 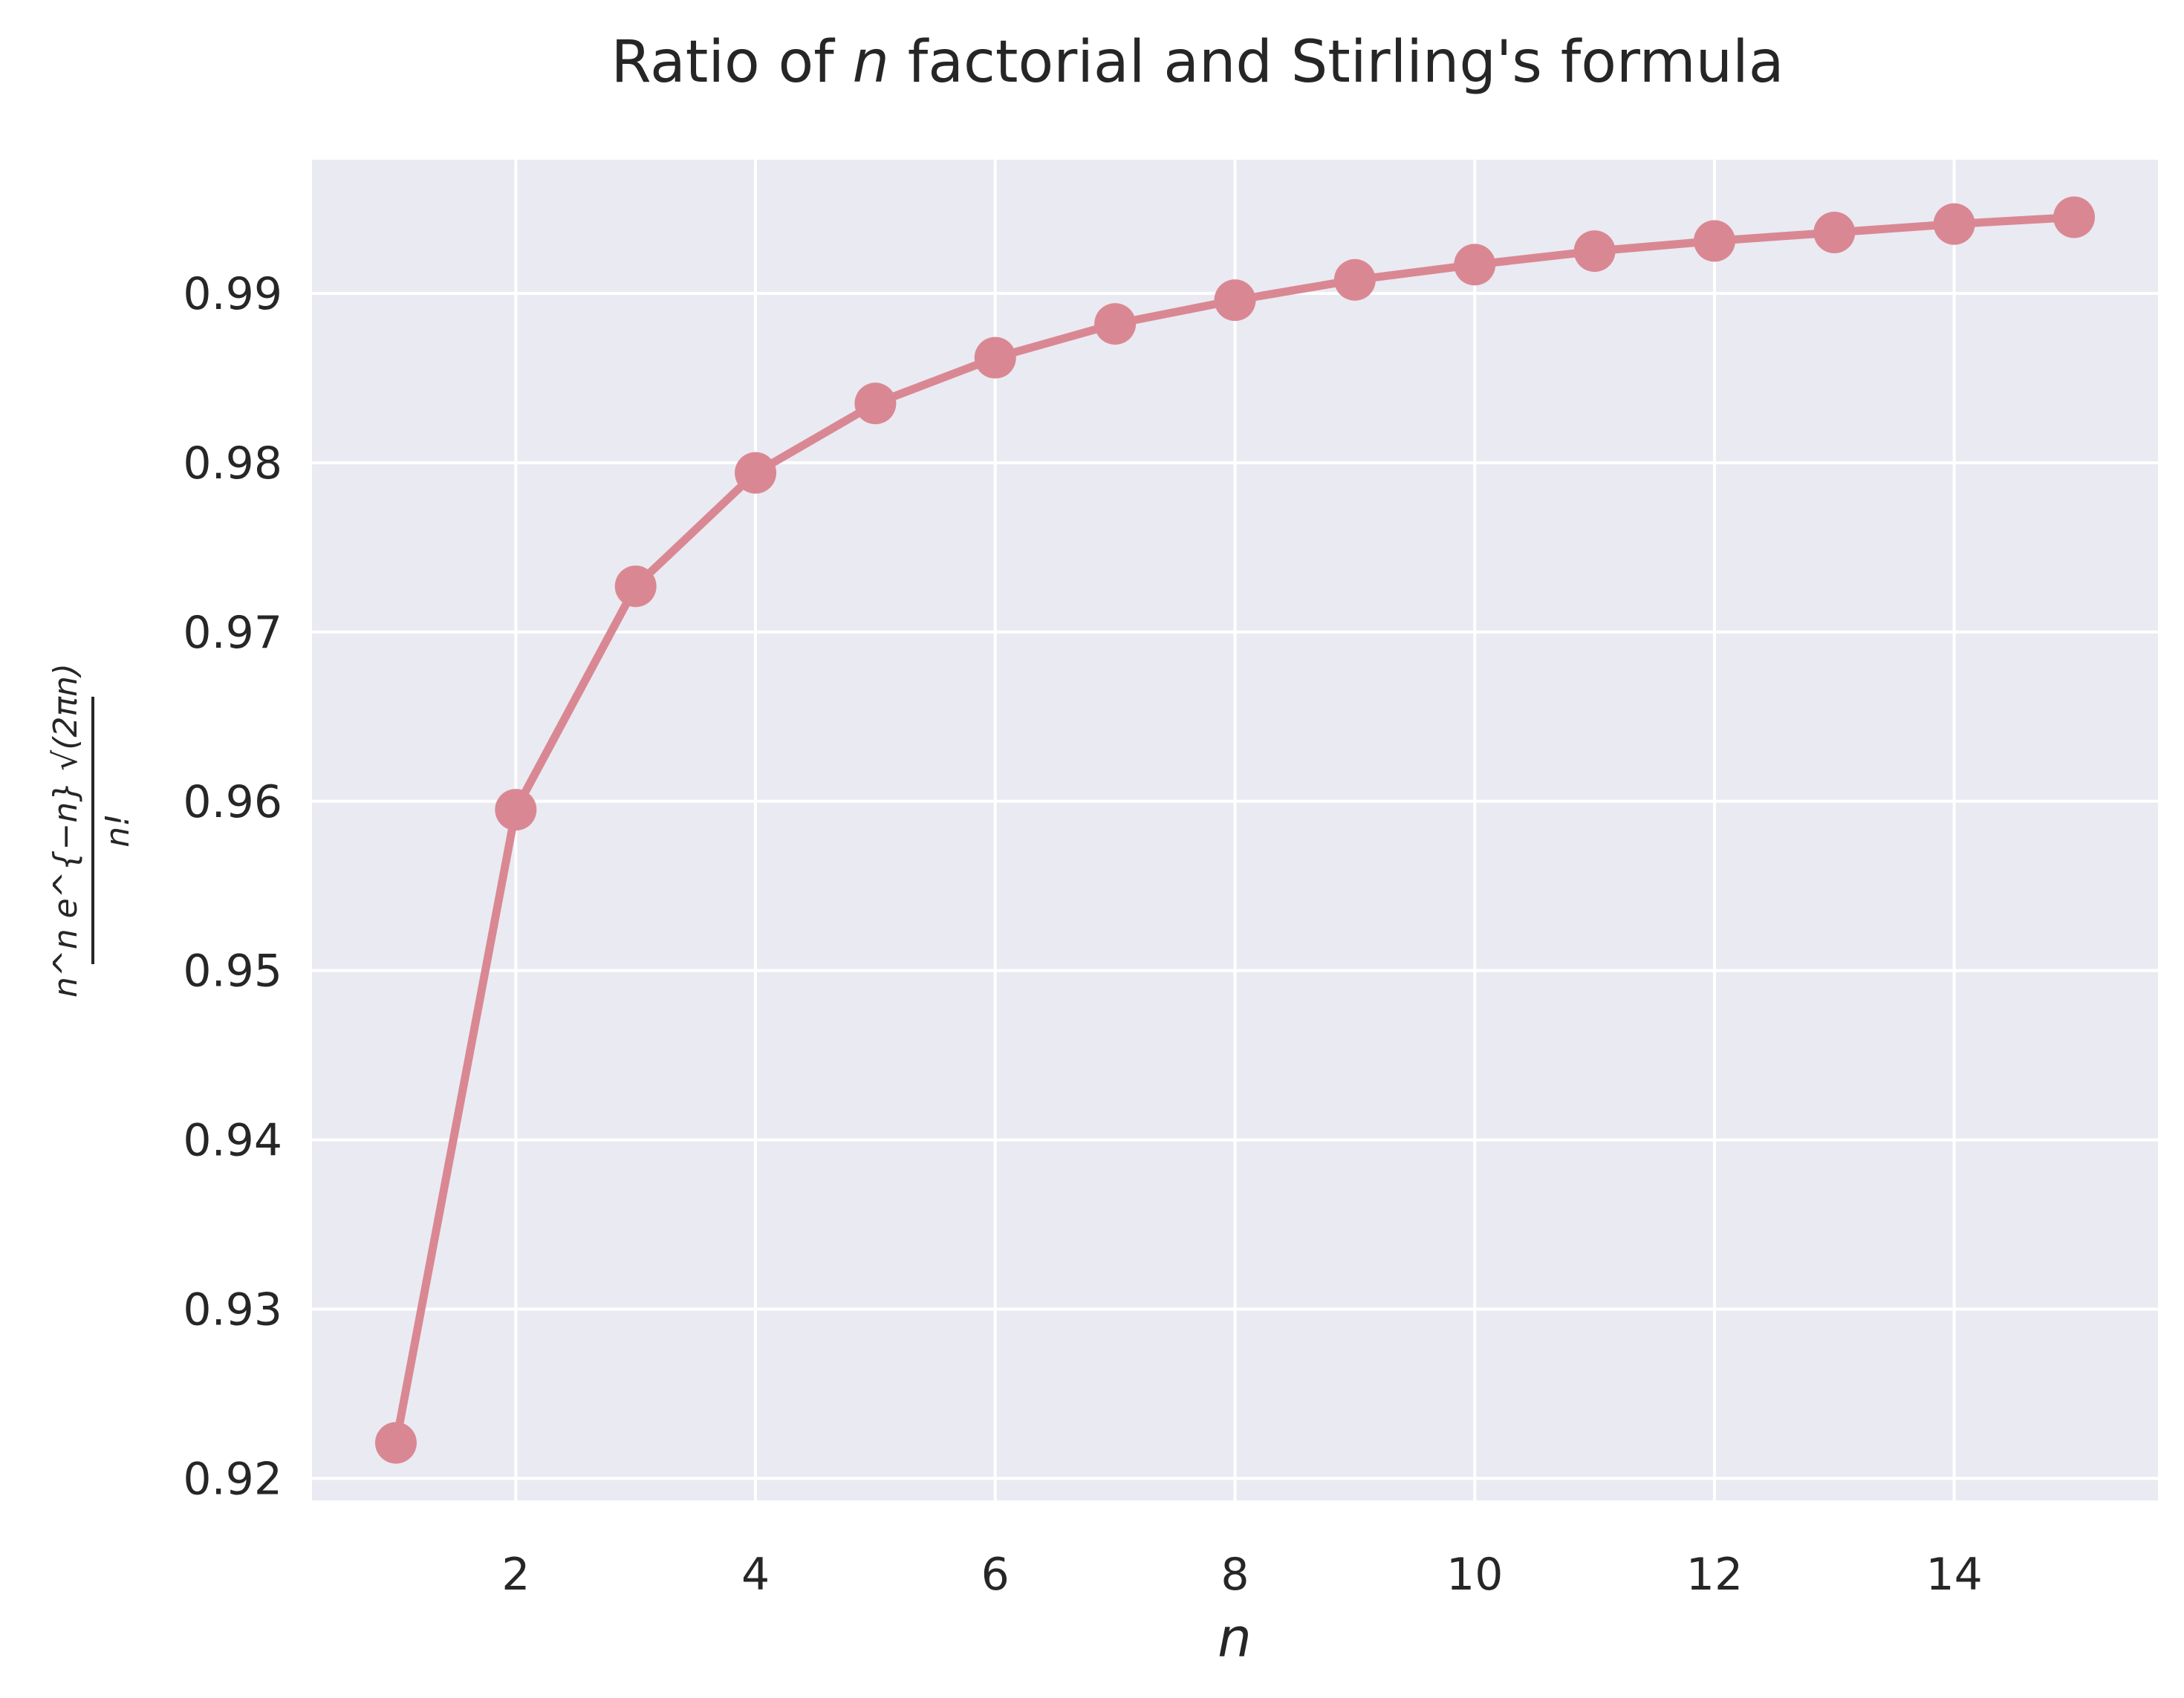 I want to click on y-tick-label: 0.99, so click(x=232, y=294).